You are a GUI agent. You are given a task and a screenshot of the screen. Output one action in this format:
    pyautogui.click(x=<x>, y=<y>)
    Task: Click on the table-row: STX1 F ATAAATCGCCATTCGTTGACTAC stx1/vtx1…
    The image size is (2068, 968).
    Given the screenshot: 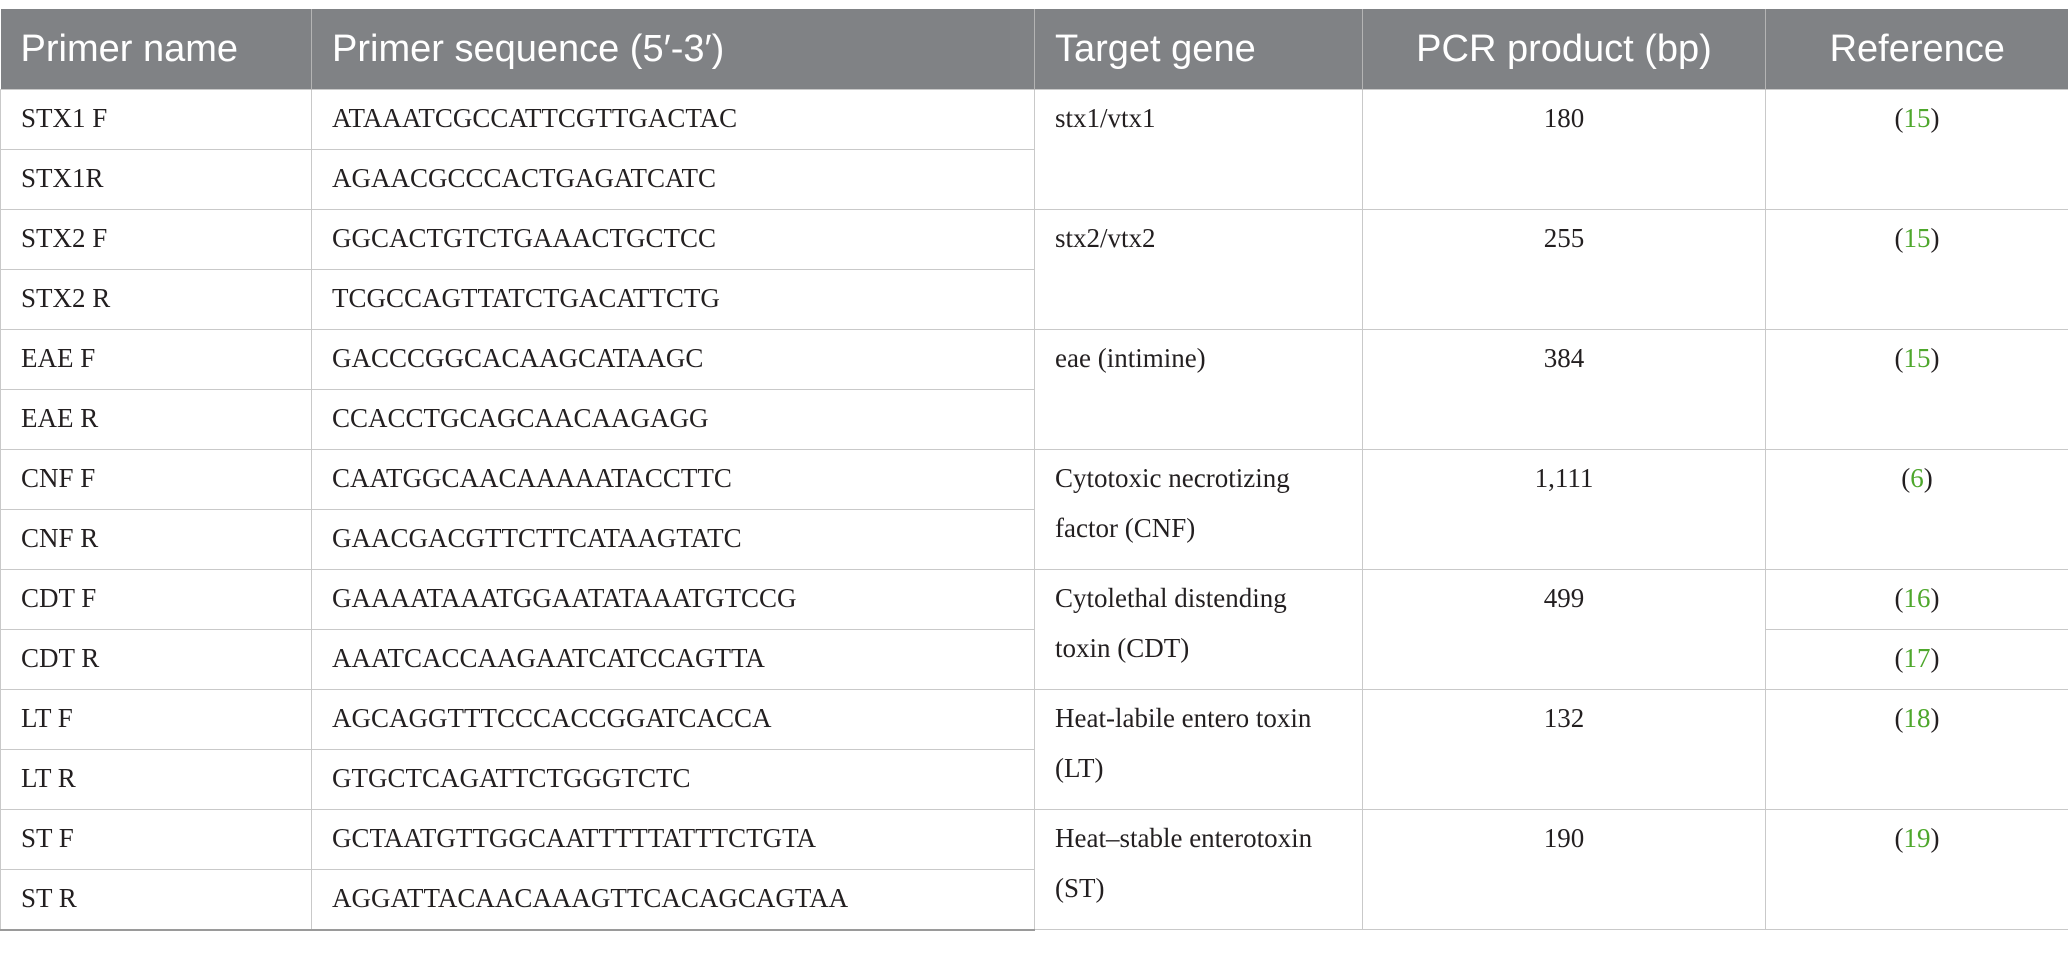 What is the action you would take?
    pyautogui.click(x=1034, y=149)
    